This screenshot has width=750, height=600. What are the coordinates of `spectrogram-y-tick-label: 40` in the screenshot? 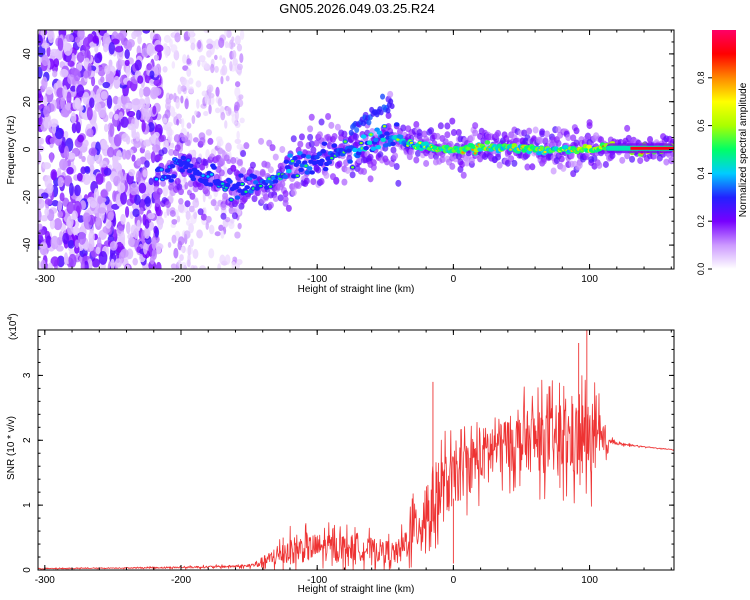 It's located at (27, 54).